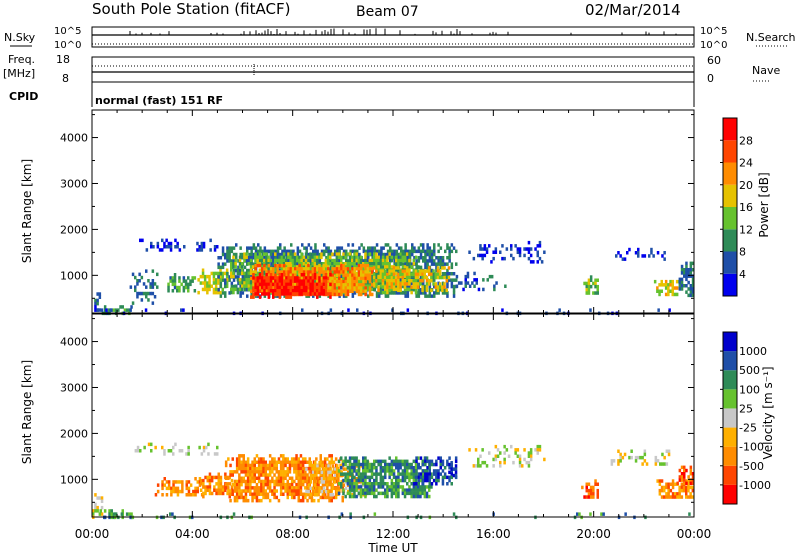 The image size is (800, 554). What do you see at coordinates (74, 342) in the screenshot?
I see `velocity-y-tick-label: 4000` at bounding box center [74, 342].